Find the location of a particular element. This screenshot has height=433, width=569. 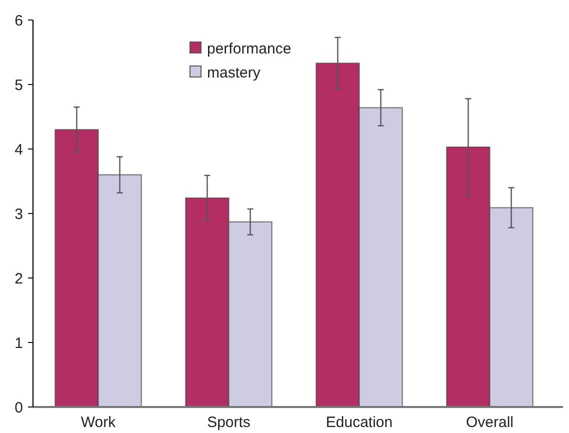

y-tick-label: 4 is located at coordinates (18, 149).